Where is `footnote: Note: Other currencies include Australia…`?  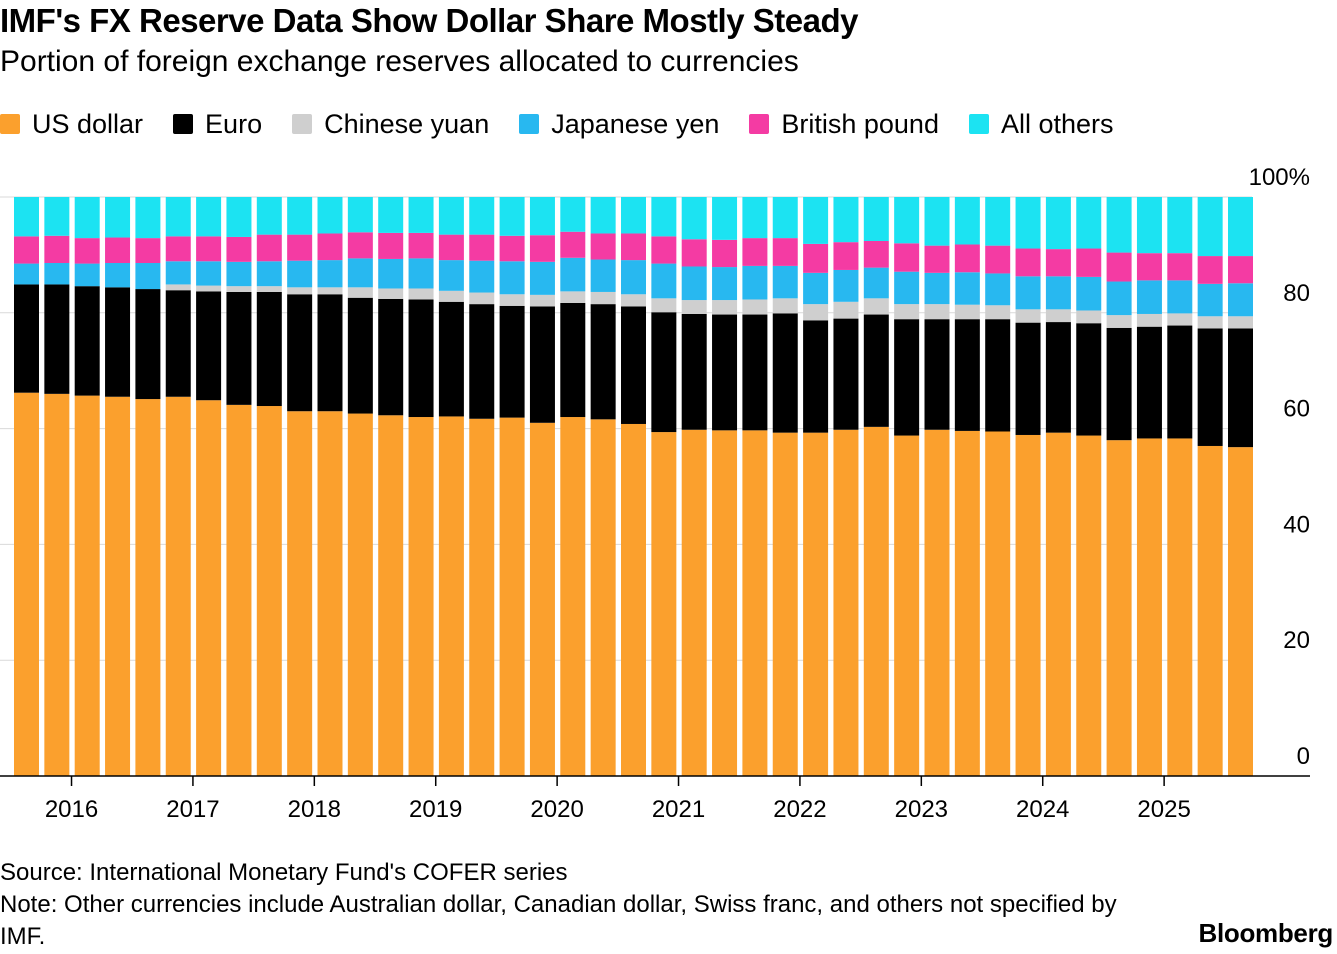
footnote: Note: Other currencies include Australia… is located at coordinates (558, 920).